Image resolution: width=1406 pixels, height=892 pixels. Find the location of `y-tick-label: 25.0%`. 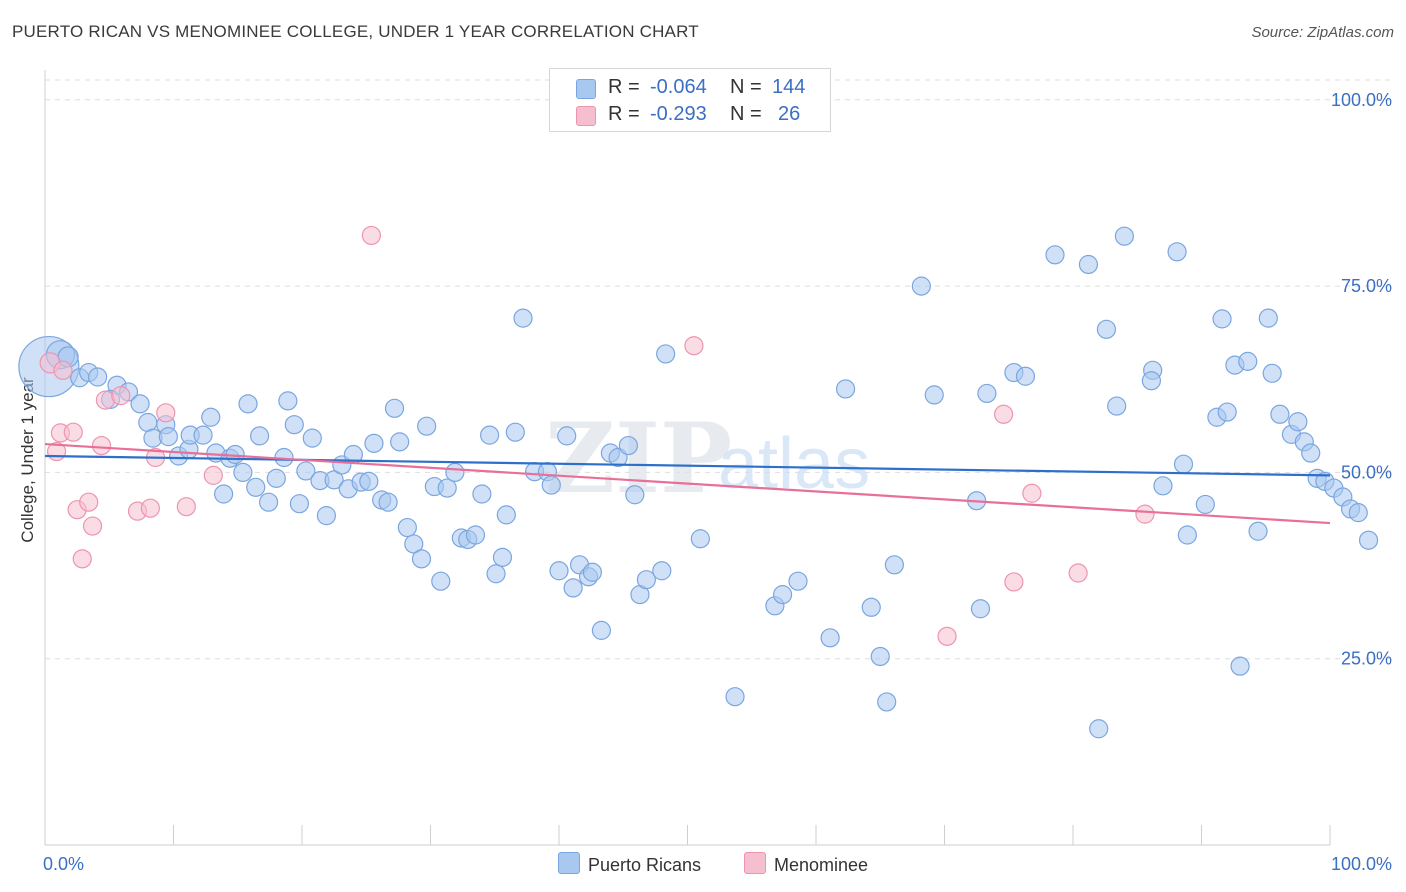

y-tick-label: 25.0% is located at coordinates (1366, 659).